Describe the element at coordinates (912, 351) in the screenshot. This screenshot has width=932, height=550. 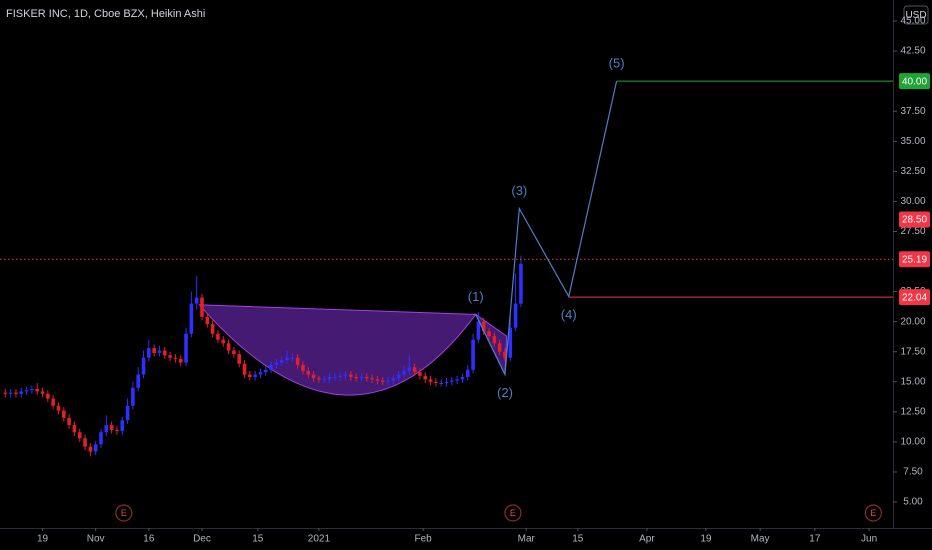
I see `y-tick-label: 17.50` at that location.